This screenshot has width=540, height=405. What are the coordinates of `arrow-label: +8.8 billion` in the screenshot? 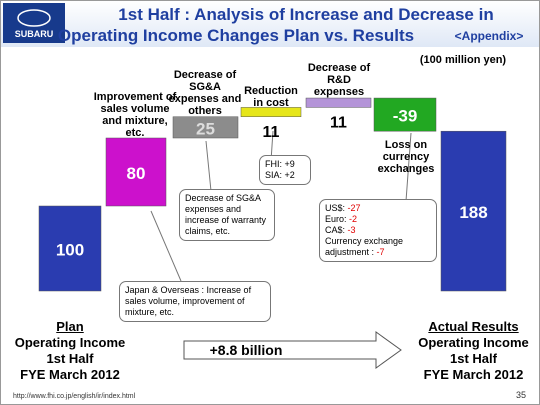 It's located at (246, 350).